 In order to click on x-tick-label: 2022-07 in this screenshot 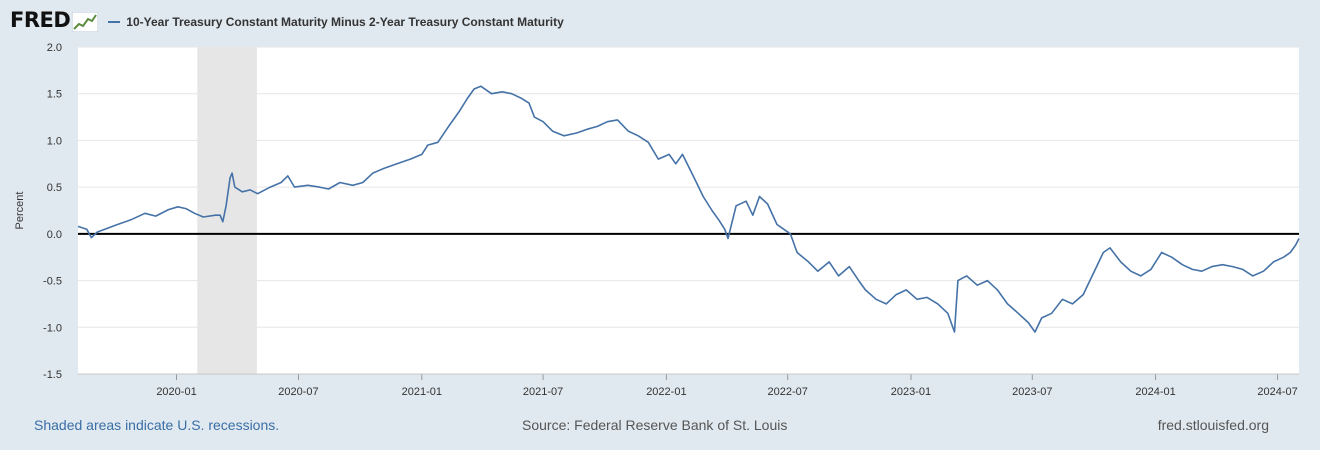, I will do `click(787, 392)`.